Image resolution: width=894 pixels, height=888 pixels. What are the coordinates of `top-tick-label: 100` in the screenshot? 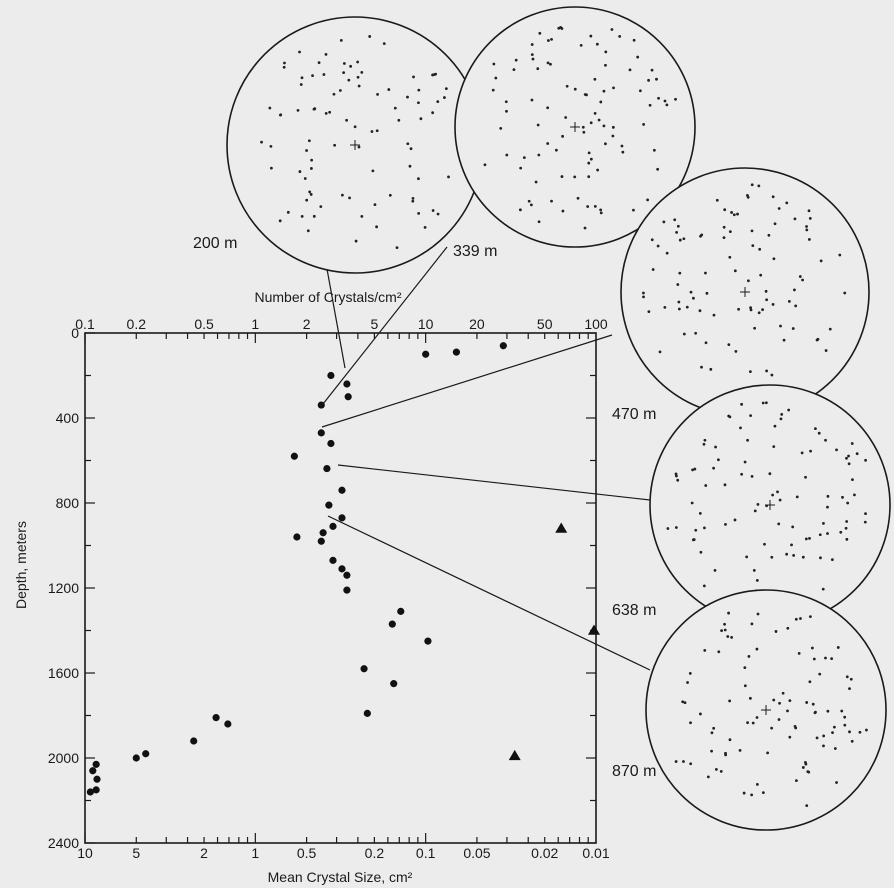 It's located at (596, 324).